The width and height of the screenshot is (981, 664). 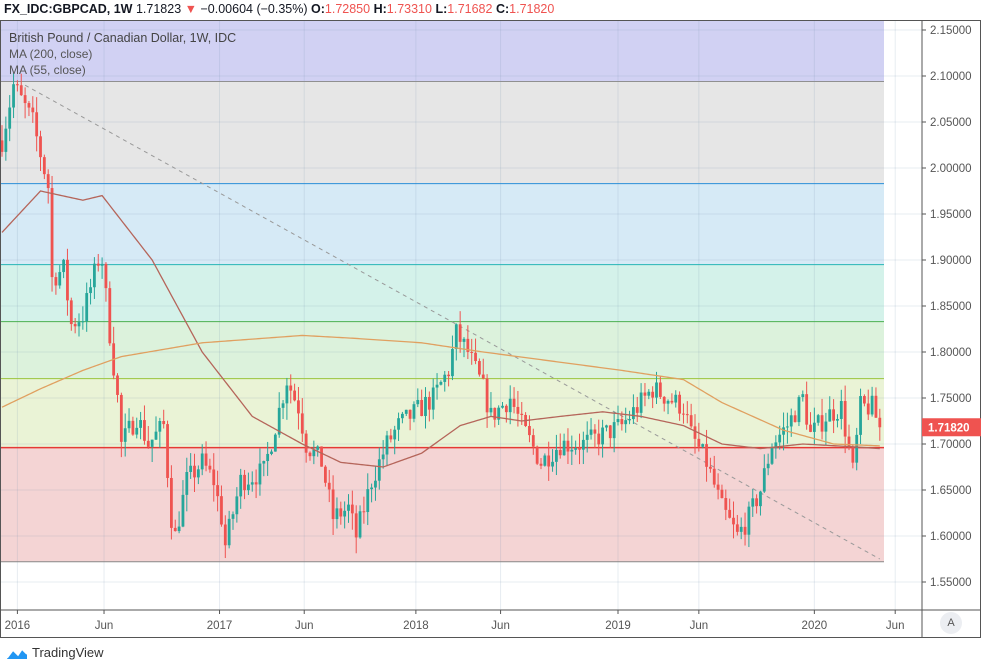 What do you see at coordinates (47, 70) in the screenshot?
I see `legend-ma55: MA (55, close)` at bounding box center [47, 70].